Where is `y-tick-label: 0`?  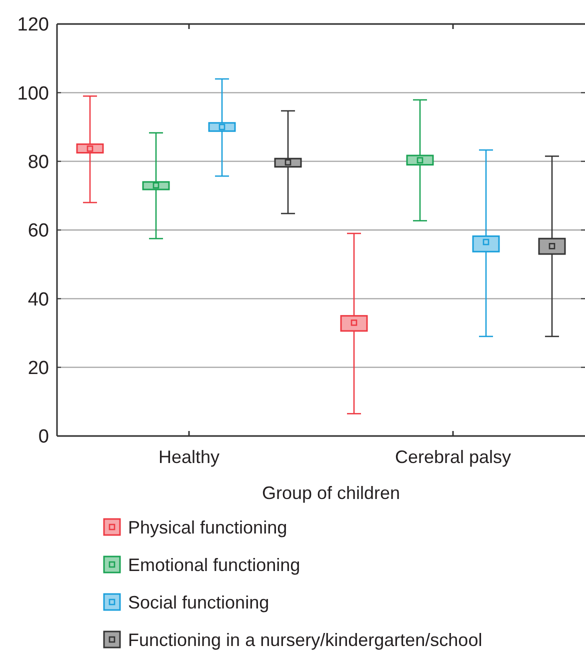 y-tick-label: 0 is located at coordinates (43, 437).